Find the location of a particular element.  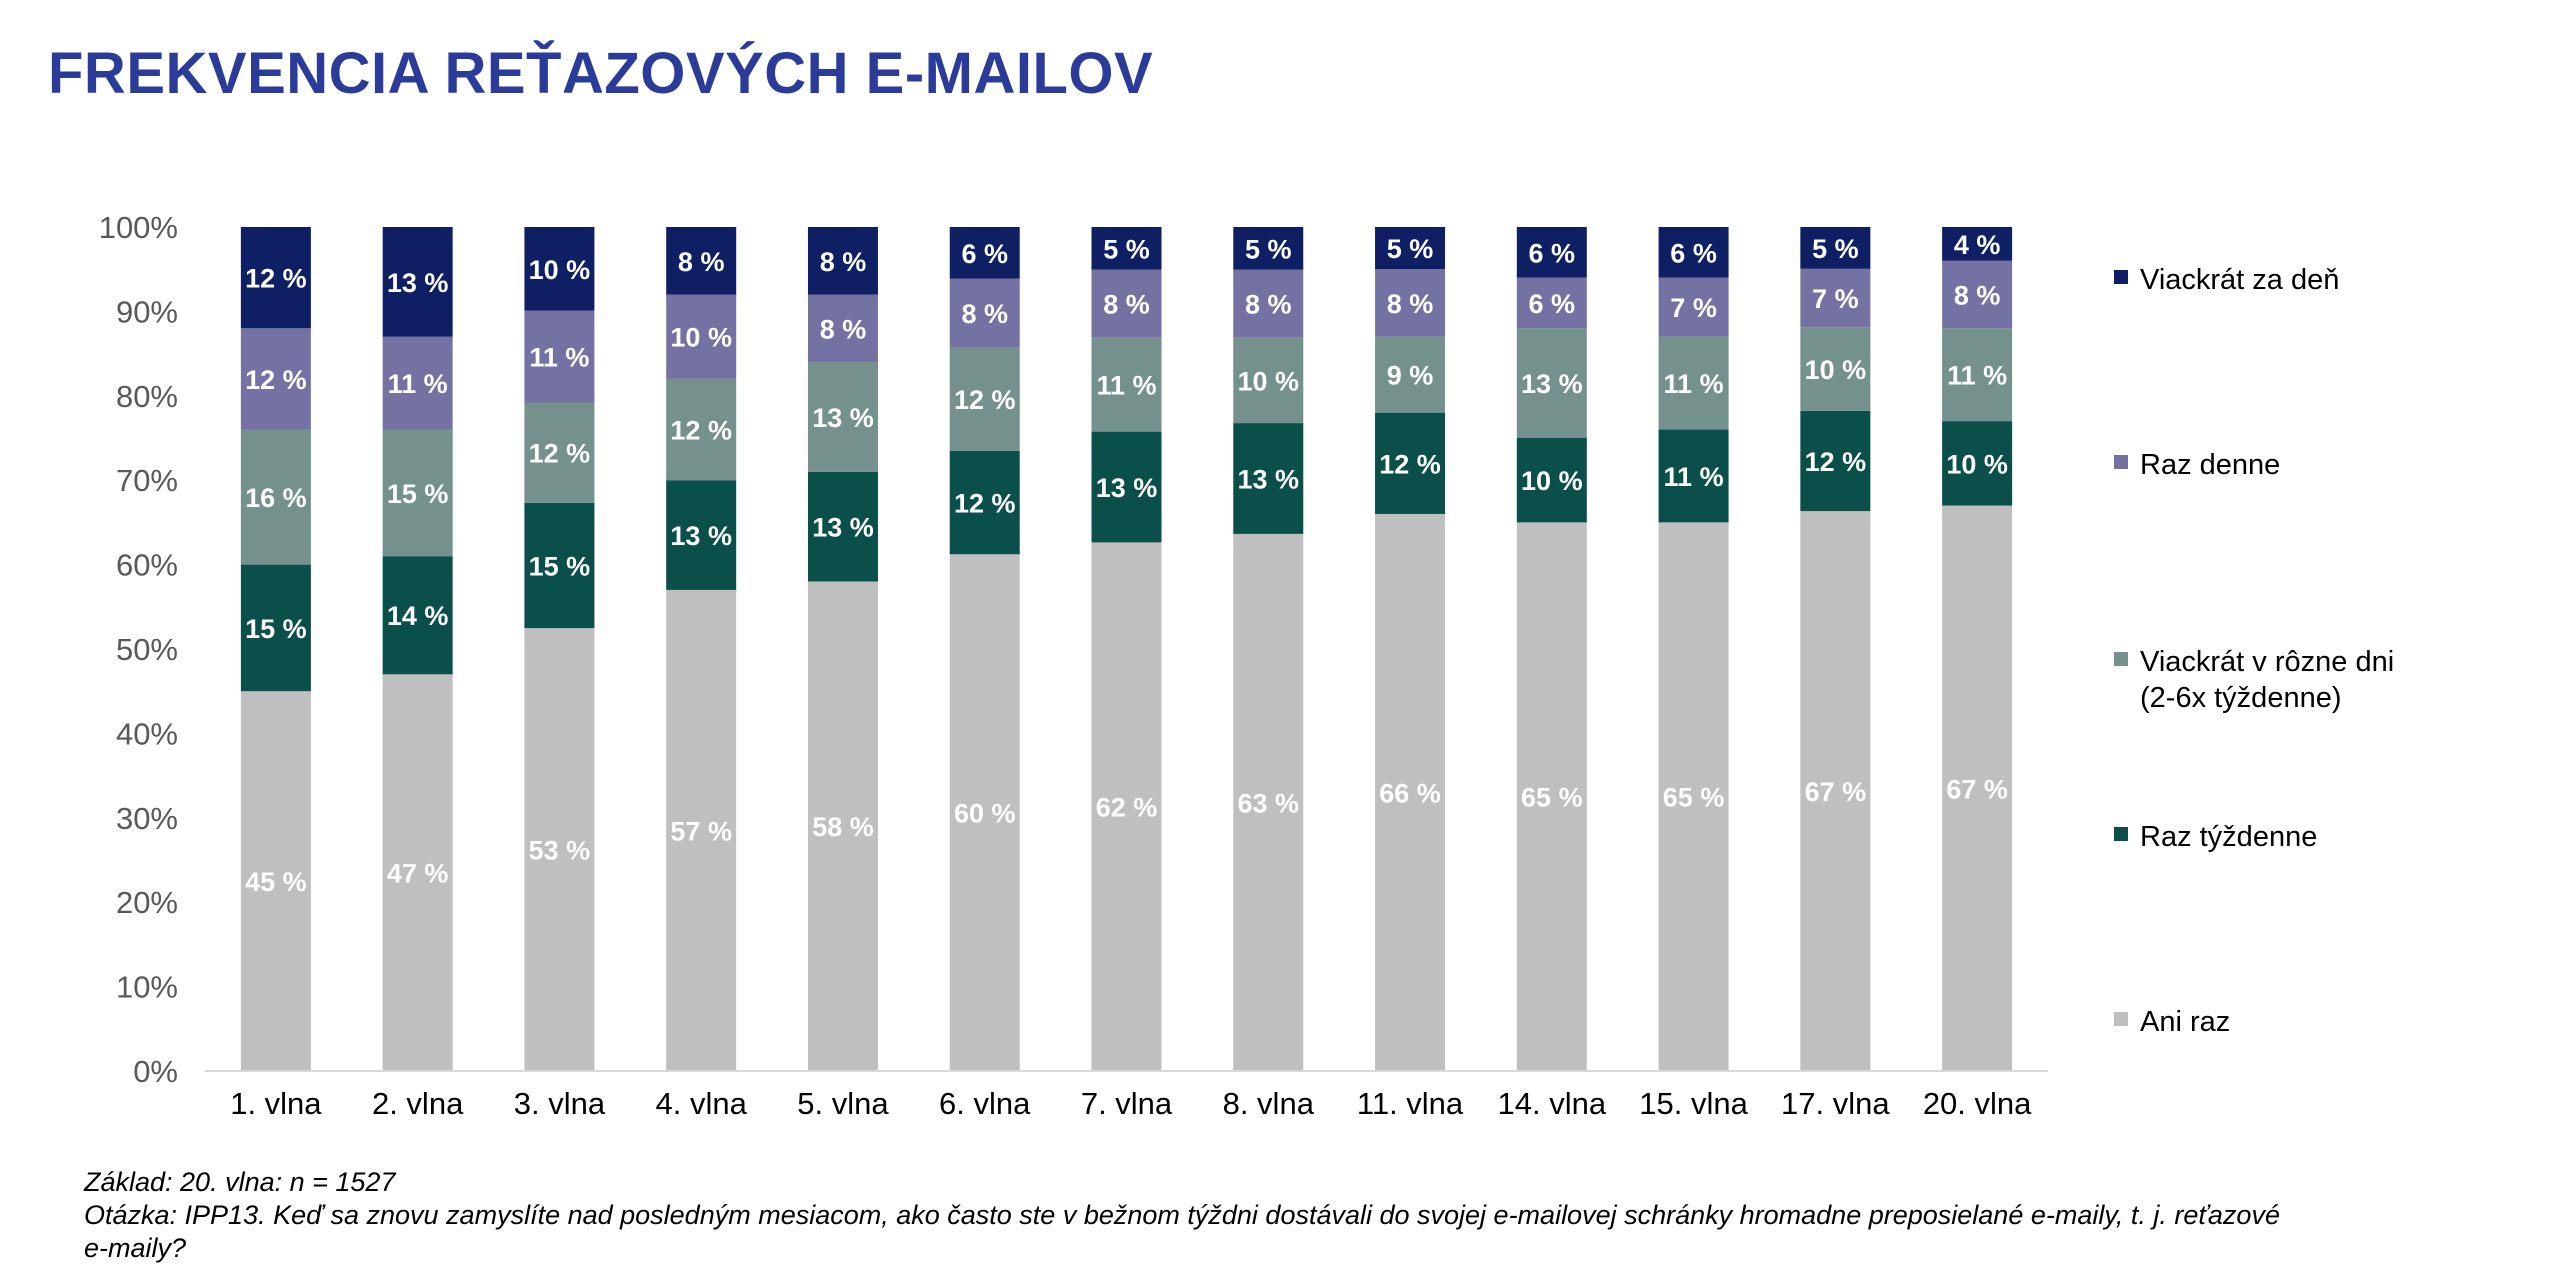

data-label: 45 % is located at coordinates (276, 882).